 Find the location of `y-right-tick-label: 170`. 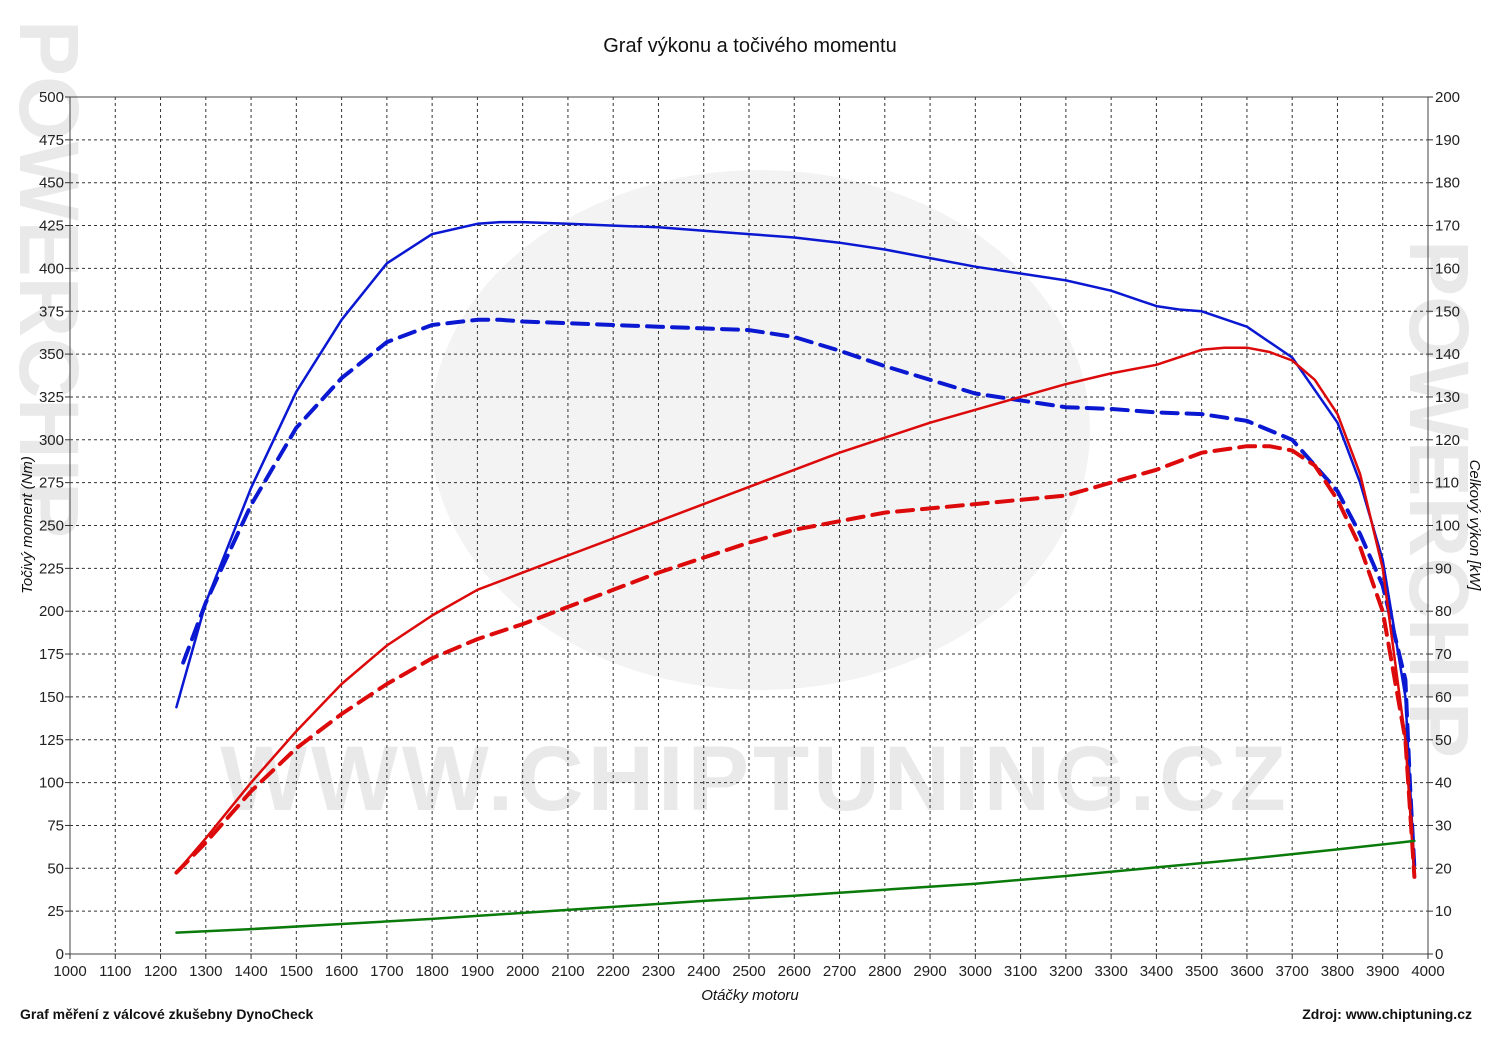

y-right-tick-label: 170 is located at coordinates (1447, 226).